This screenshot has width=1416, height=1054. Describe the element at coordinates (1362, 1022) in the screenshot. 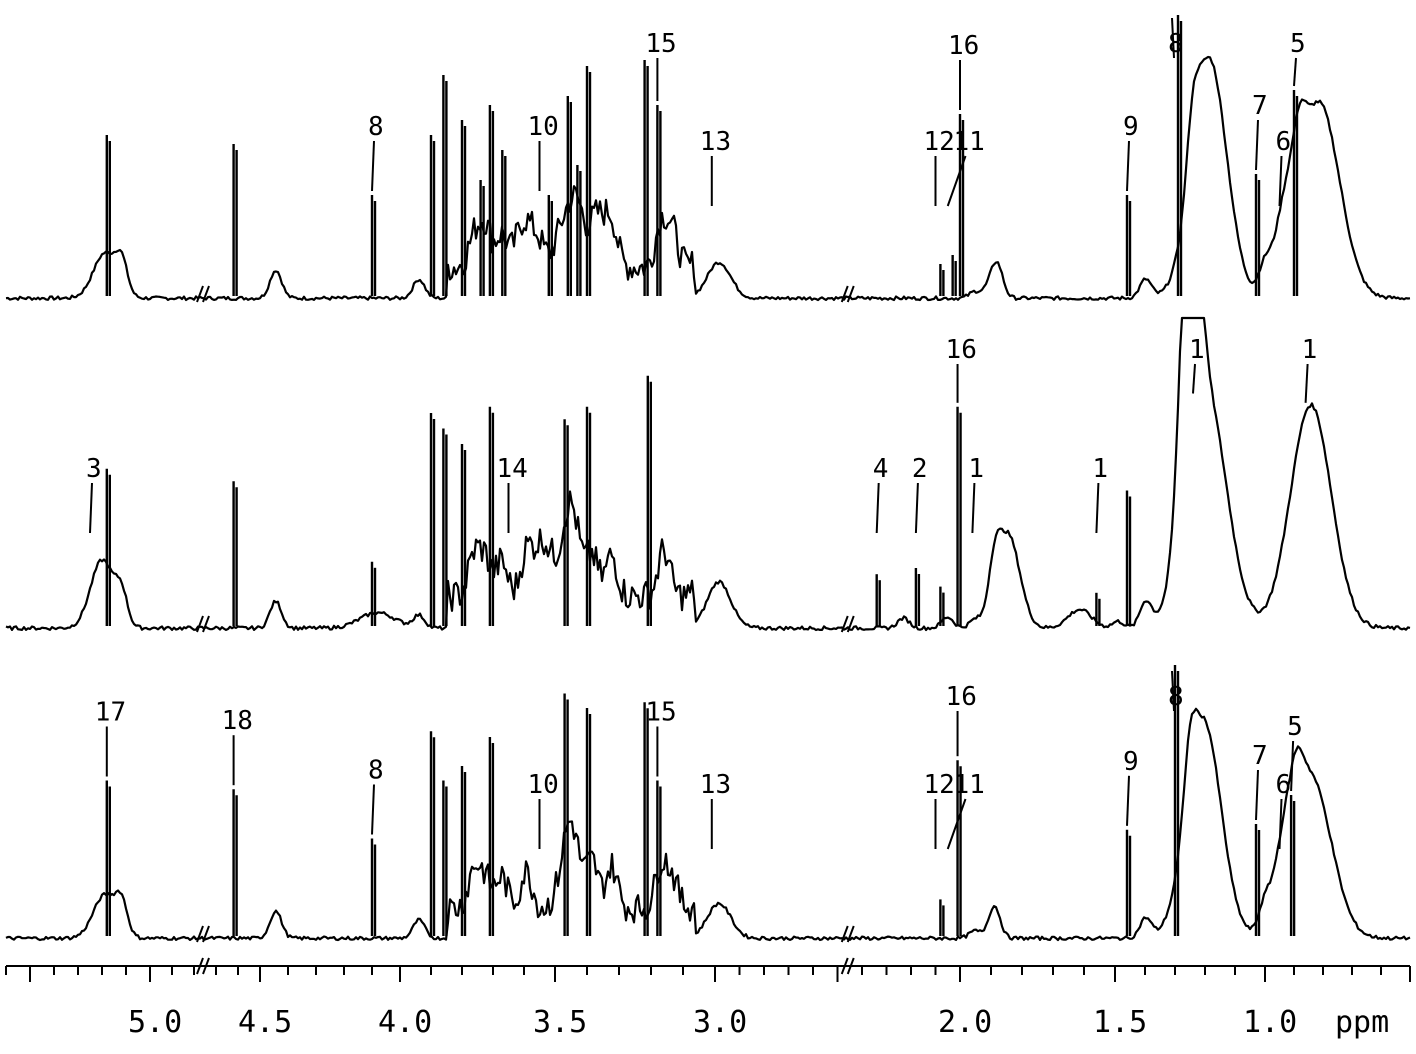

I see `x-axis-label: ppm` at that location.